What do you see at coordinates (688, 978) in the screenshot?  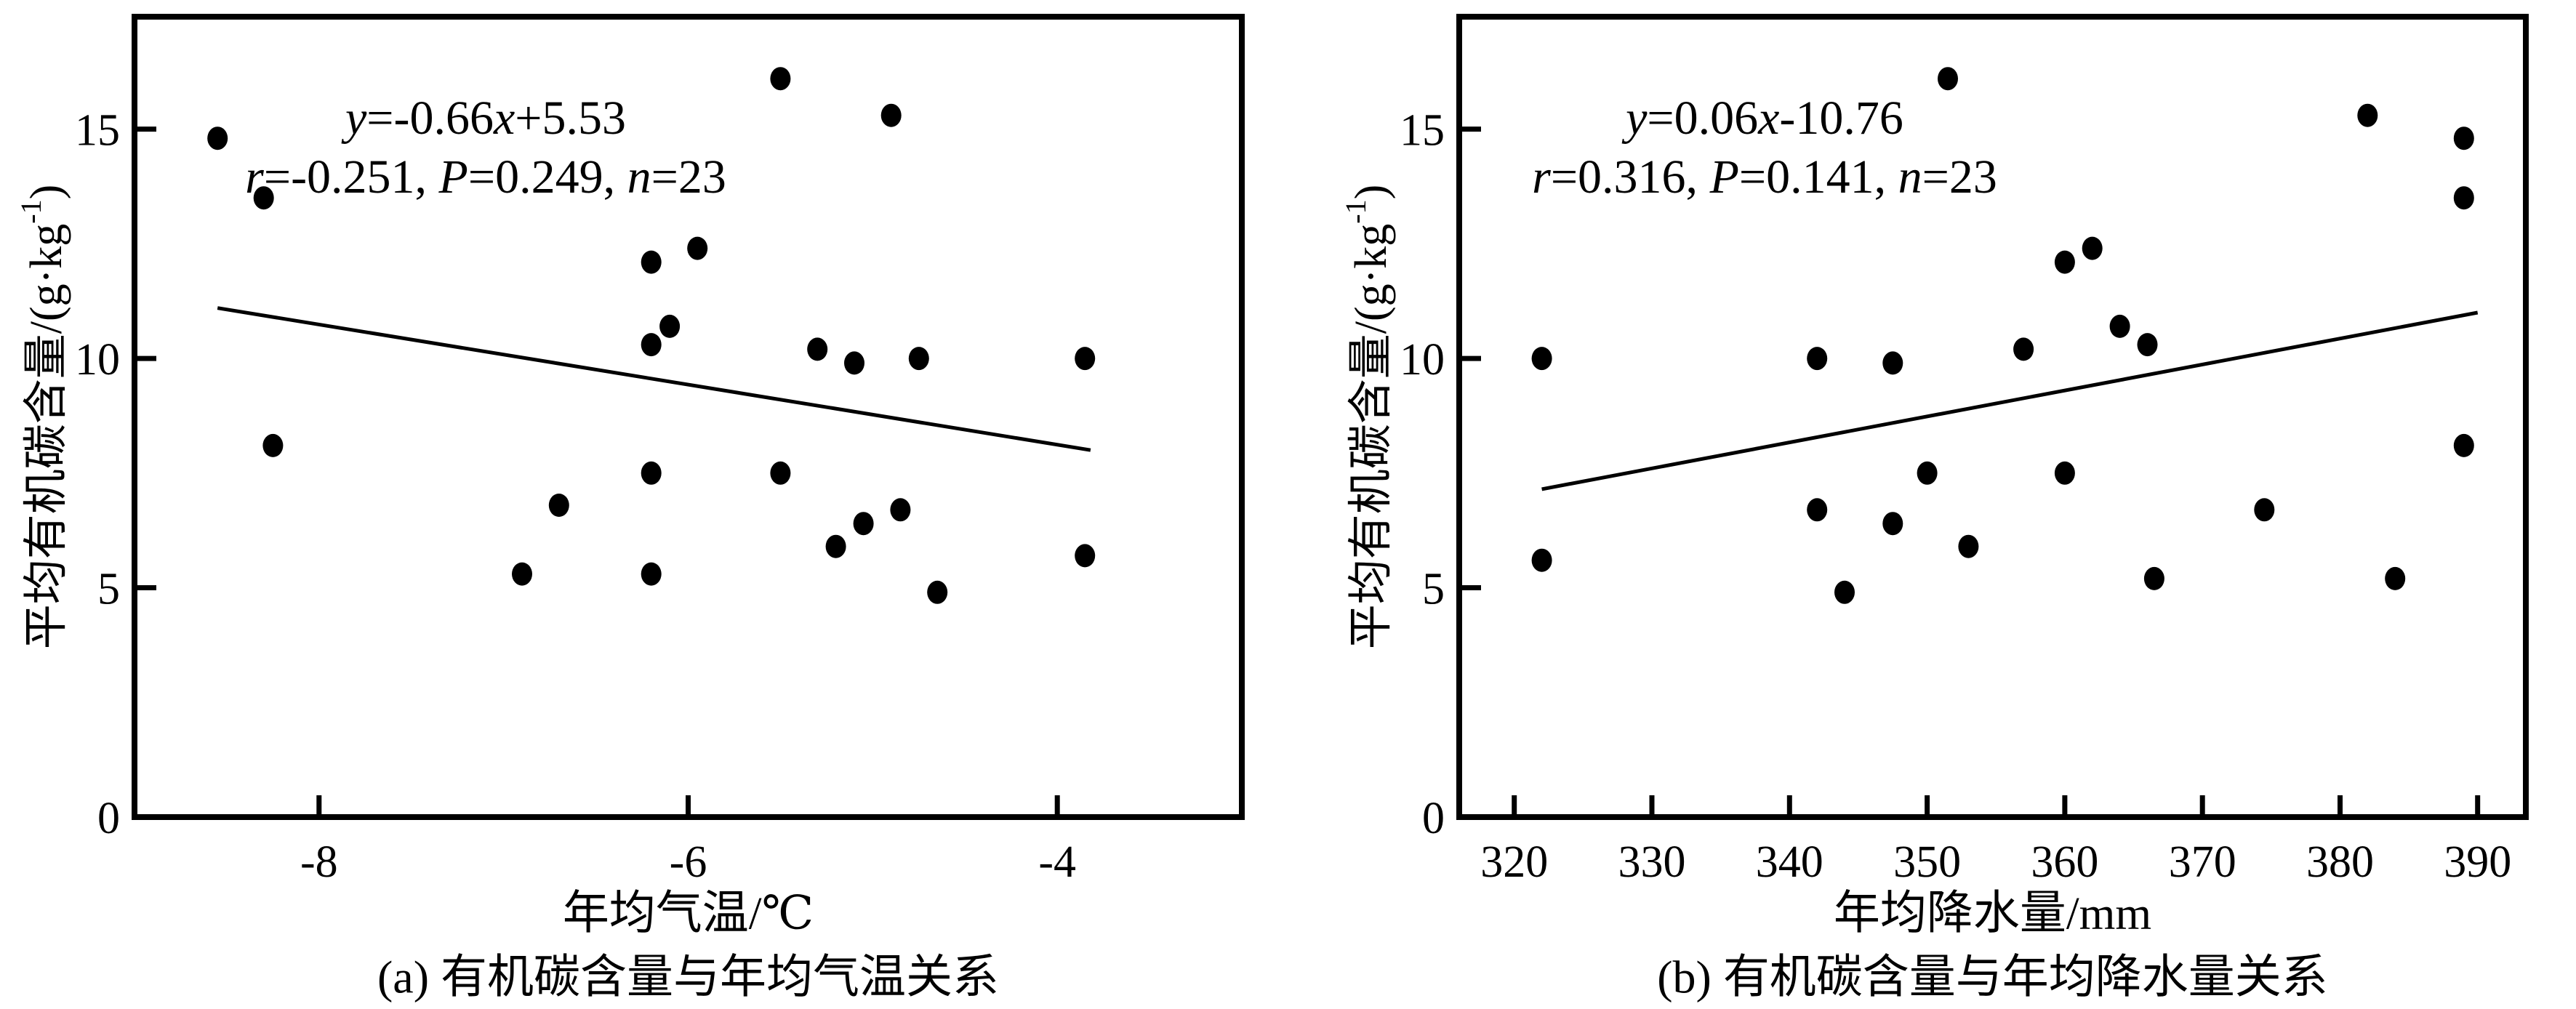 I see `panel-caption: (a) 有机碳含量与年均气温关系` at bounding box center [688, 978].